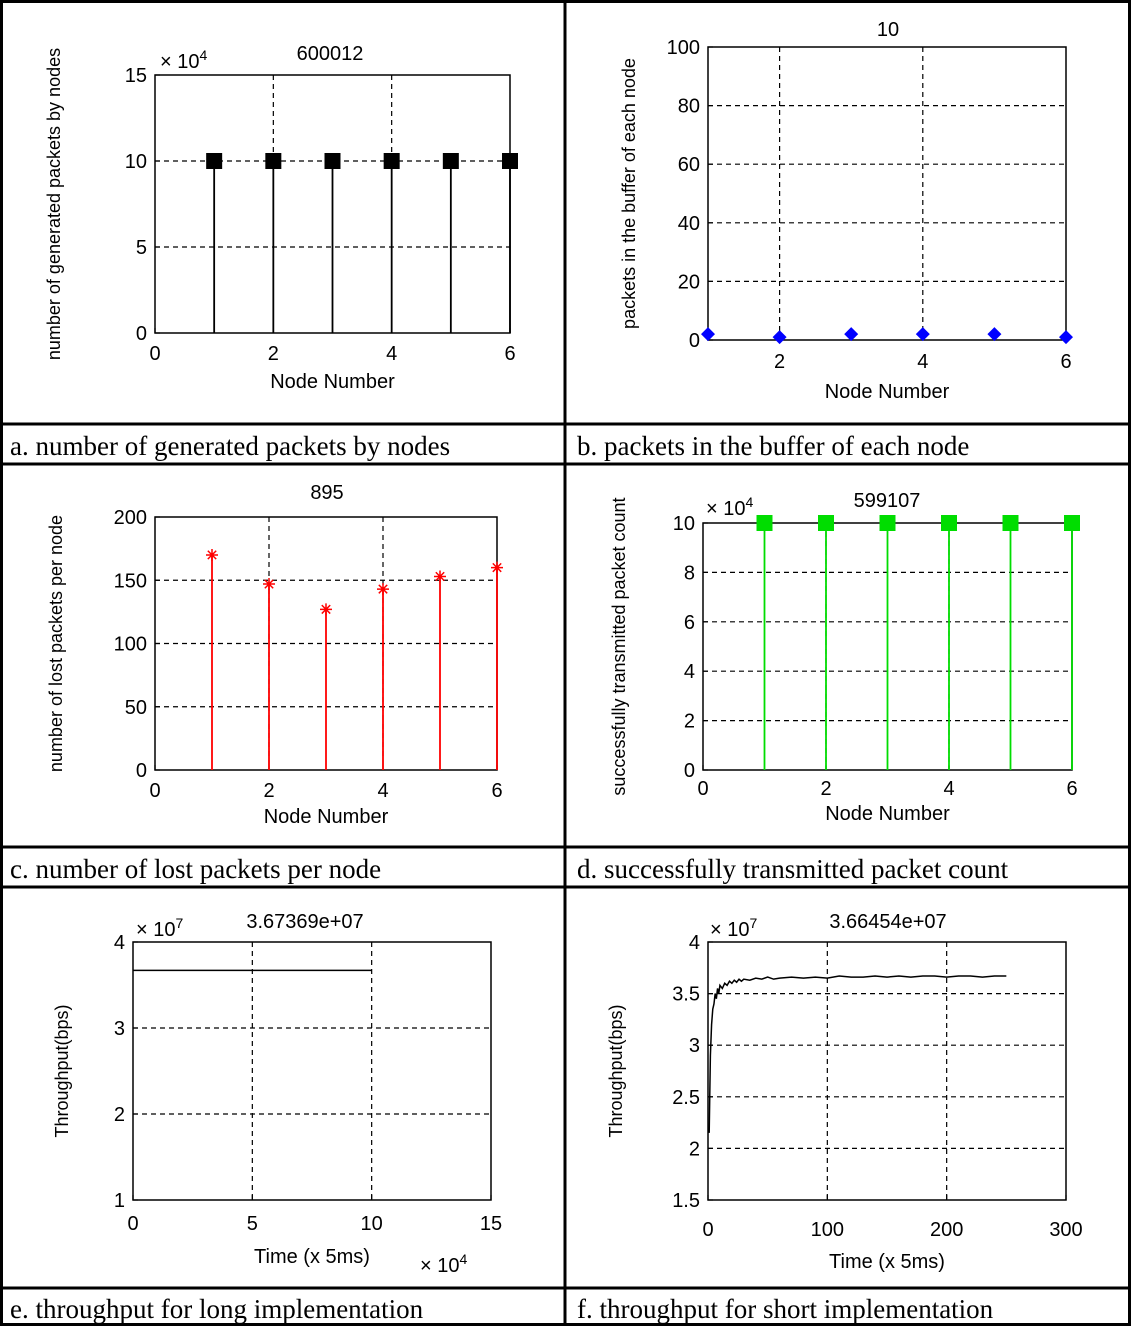  I want to click on caption-a: a. number of generated packets by nodes, so click(230, 446).